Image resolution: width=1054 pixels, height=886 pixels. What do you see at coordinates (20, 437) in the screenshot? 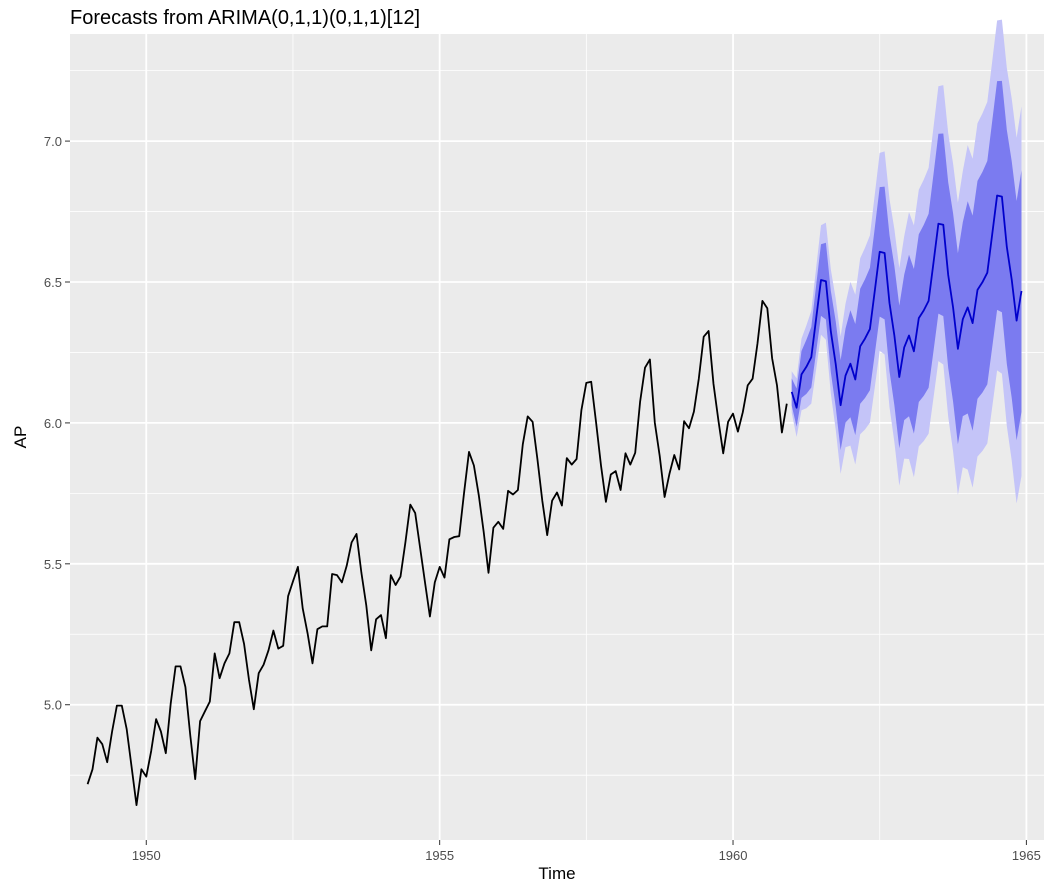
I see `y-axis-label: AP` at bounding box center [20, 437].